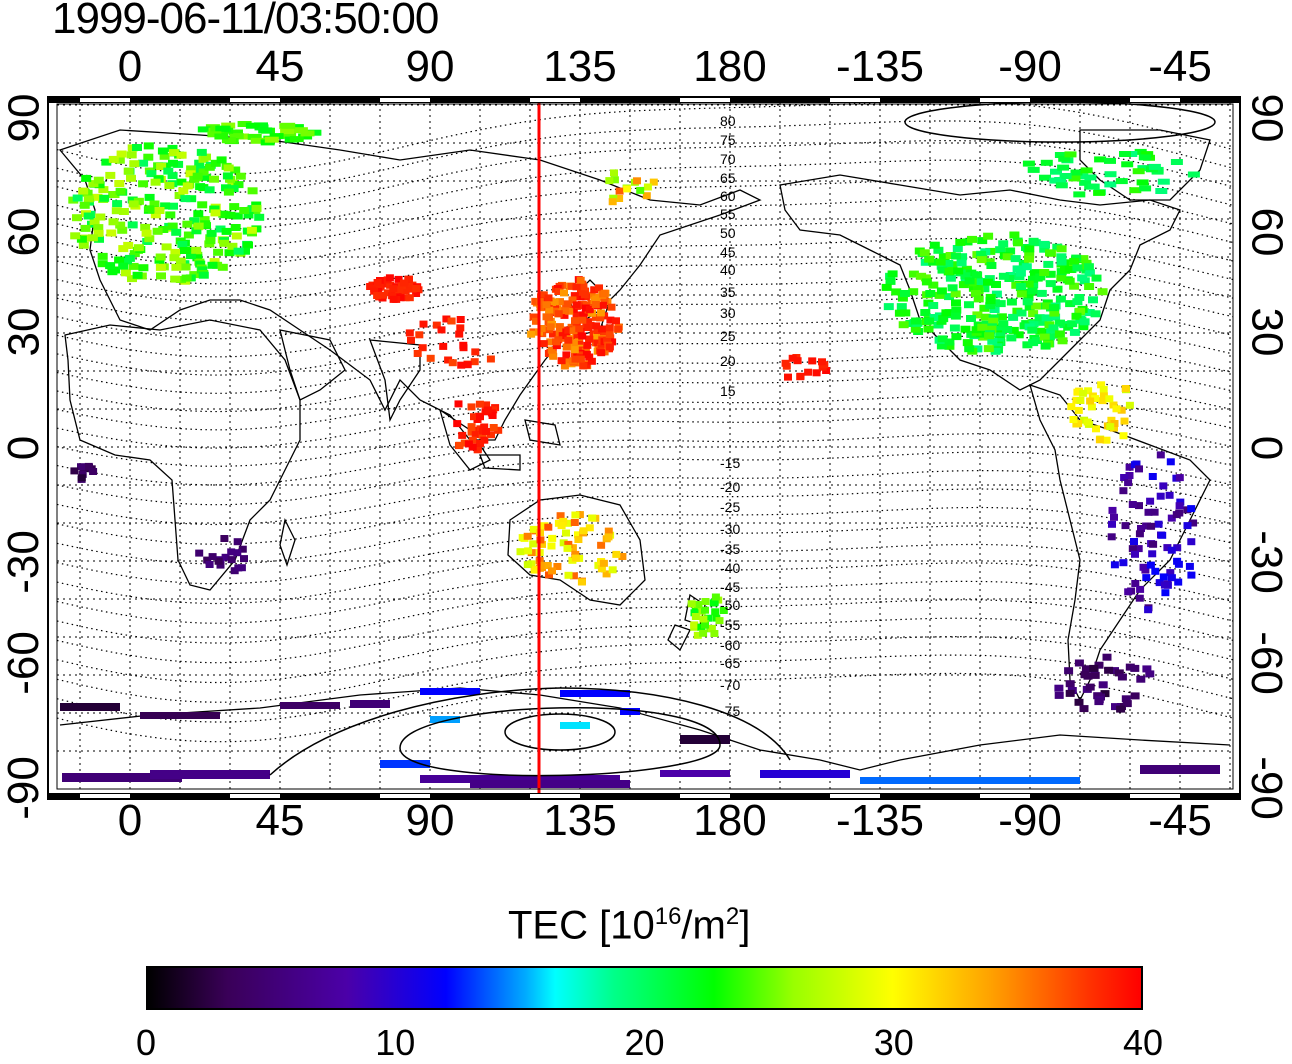  Describe the element at coordinates (430, 66) in the screenshot. I see `lon-top-tick-2: 90` at that location.